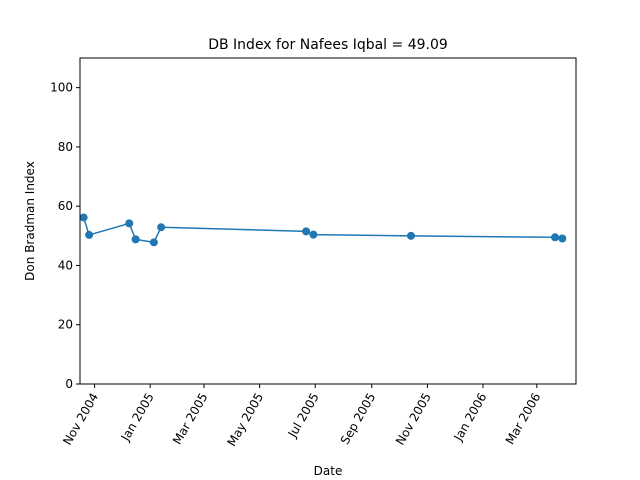 This screenshot has height=480, width=640. Describe the element at coordinates (65, 265) in the screenshot. I see `y-tick-label: 40` at that location.